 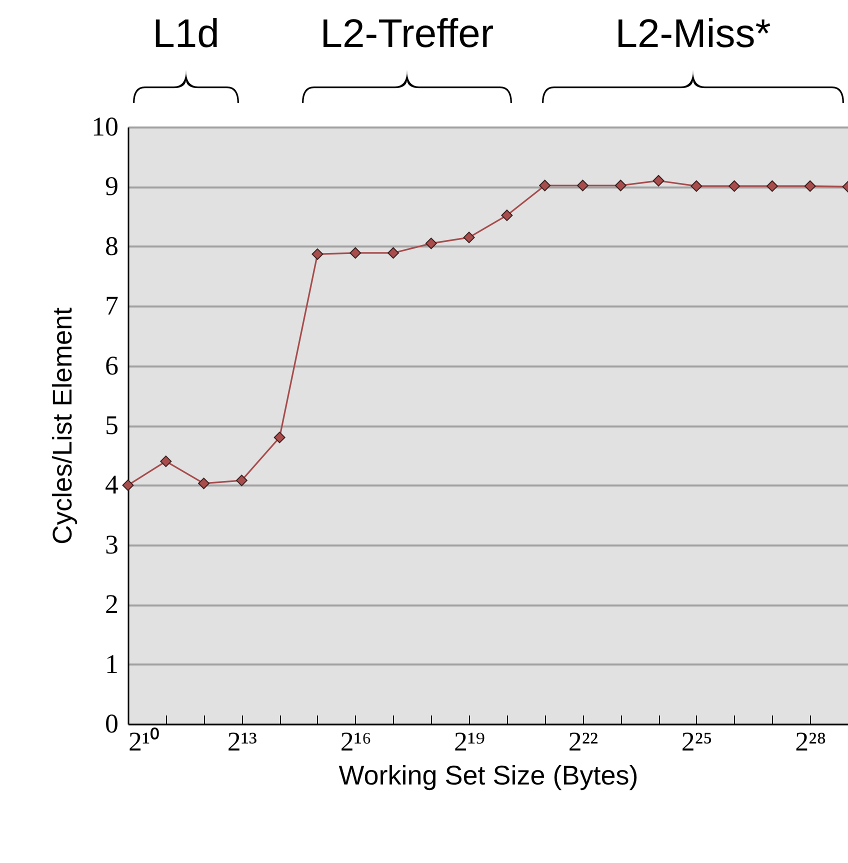 What do you see at coordinates (105, 127) in the screenshot?
I see `y-tick-label: 10` at bounding box center [105, 127].